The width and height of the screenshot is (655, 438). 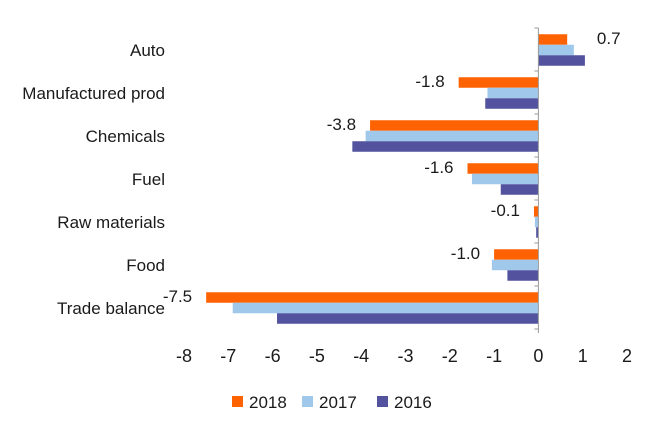 I want to click on category-label-raw-materials: Raw materials, so click(x=111, y=222).